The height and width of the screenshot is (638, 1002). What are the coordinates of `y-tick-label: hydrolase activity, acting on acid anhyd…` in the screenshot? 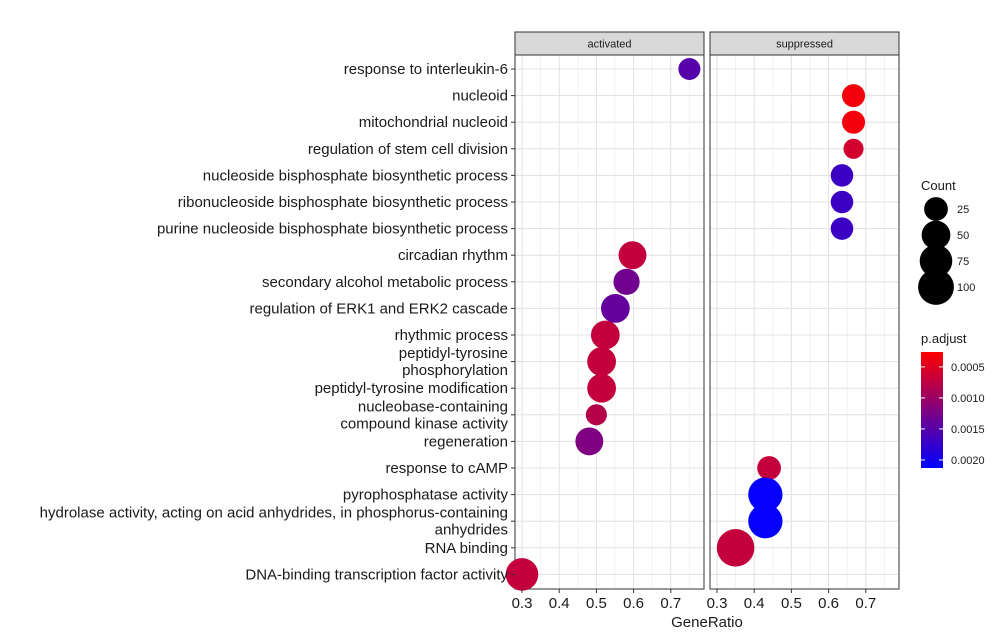 It's located at (274, 522).